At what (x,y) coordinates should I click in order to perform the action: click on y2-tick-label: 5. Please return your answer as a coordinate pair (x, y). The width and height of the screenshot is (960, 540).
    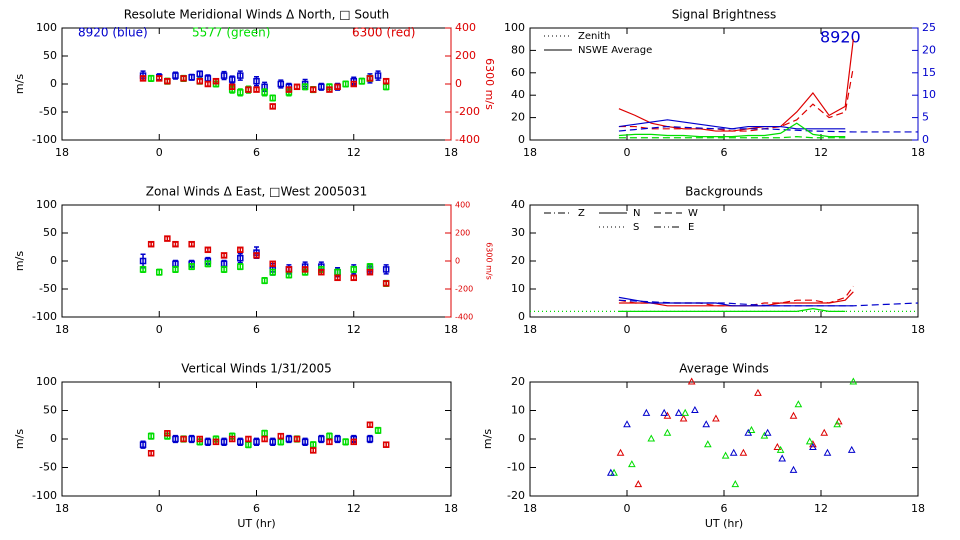
    Looking at the image, I should click on (925, 117).